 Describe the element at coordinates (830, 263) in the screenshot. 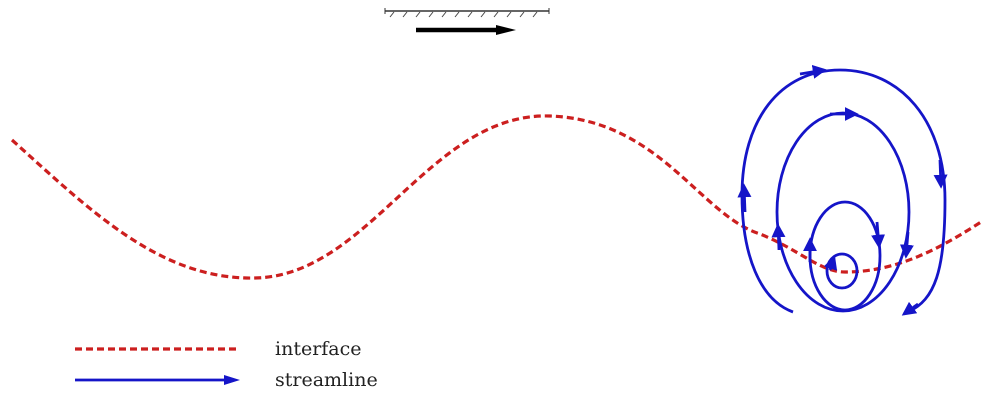

I see `streamline-loop-4-arrow` at that location.